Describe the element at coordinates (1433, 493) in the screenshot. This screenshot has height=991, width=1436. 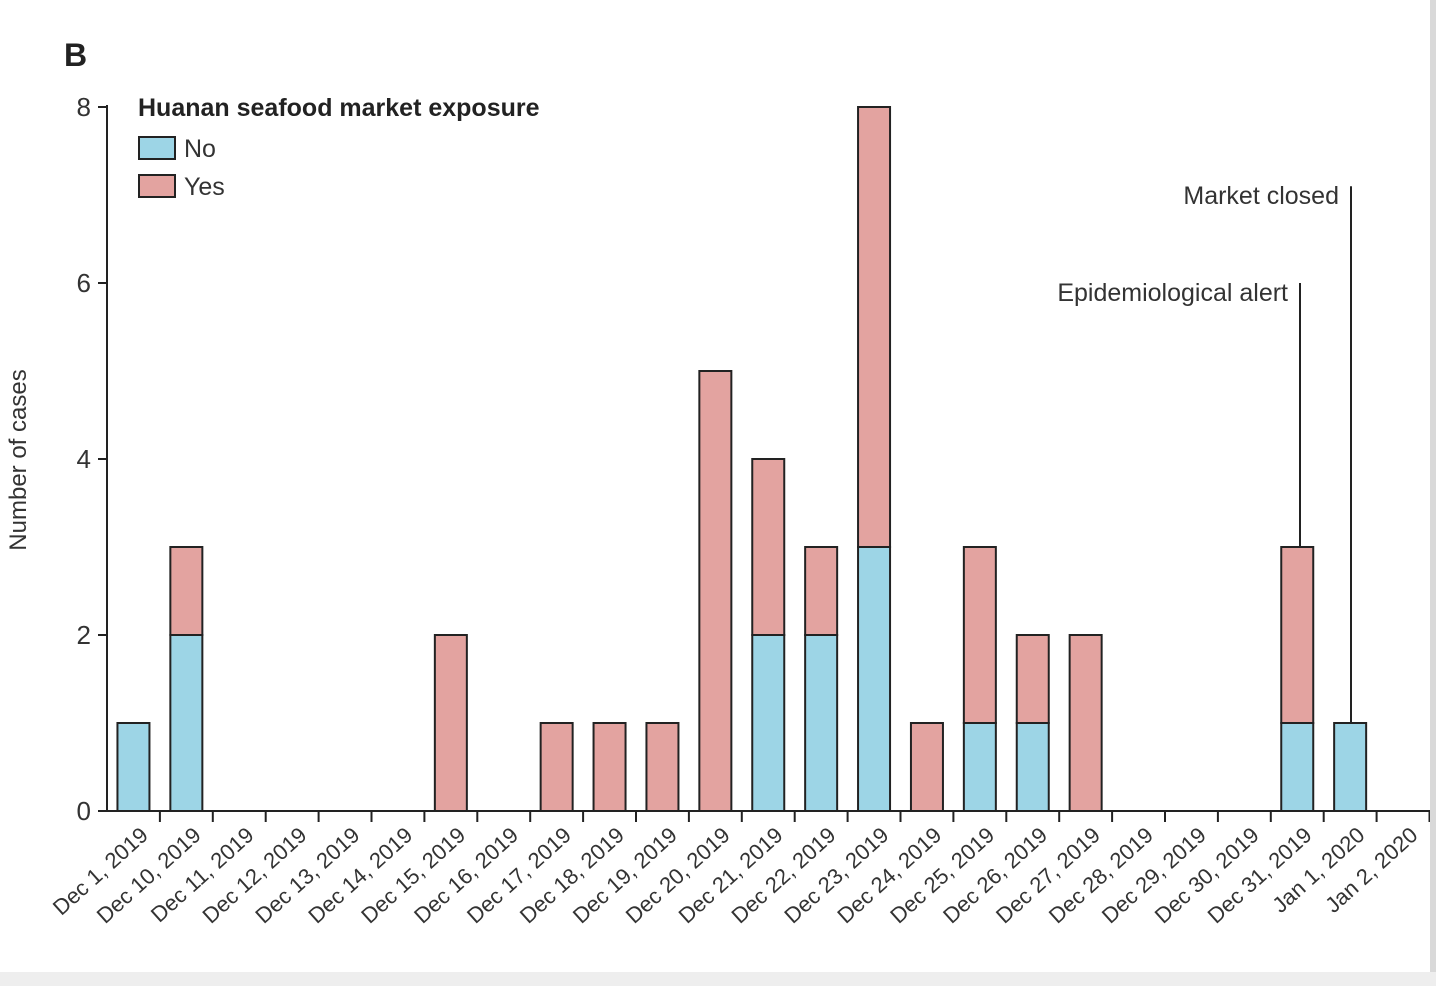
I see `frame-edge-right` at that location.